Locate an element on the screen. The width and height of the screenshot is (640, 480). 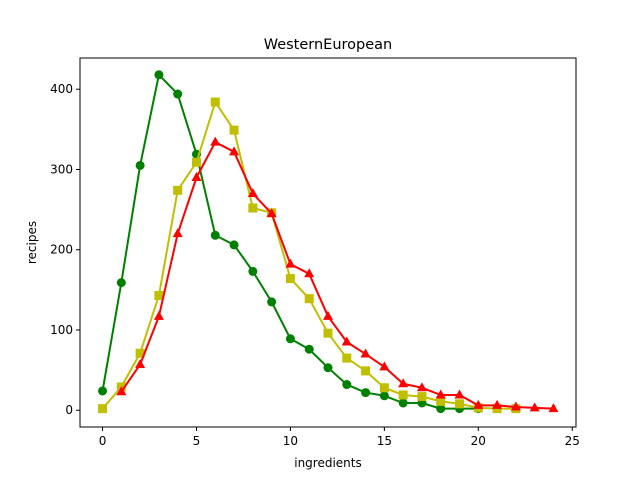
y-axis: 0 100 200 300 400 is located at coordinates (65, 249).